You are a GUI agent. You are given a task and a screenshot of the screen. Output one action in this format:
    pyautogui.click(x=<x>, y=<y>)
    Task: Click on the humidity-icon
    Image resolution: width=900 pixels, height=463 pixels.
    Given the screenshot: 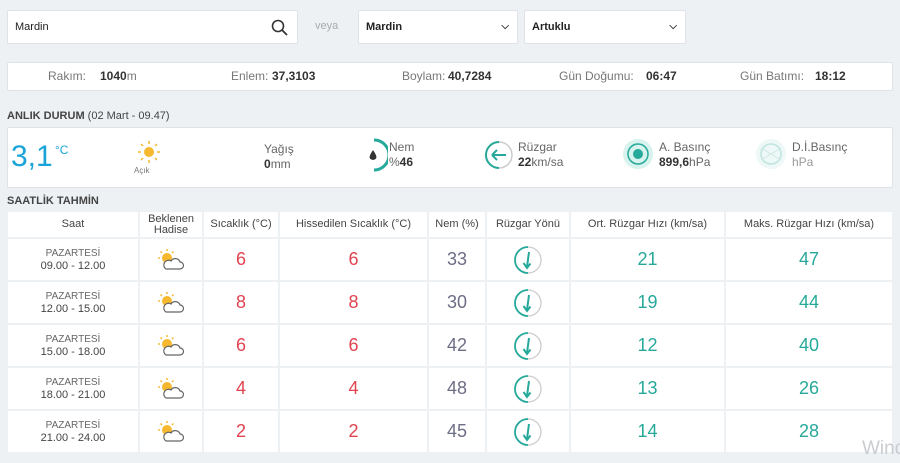 What is the action you would take?
    pyautogui.click(x=378, y=155)
    